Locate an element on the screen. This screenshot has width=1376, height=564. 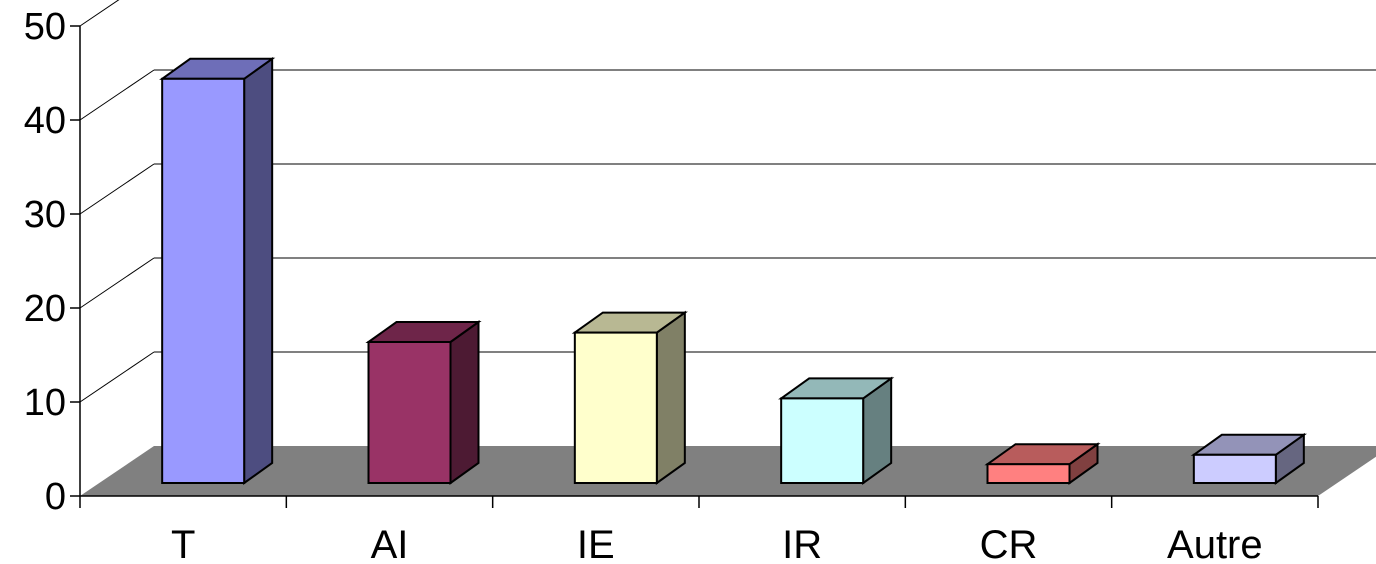
y-tick-label: 10 is located at coordinates (45, 403).